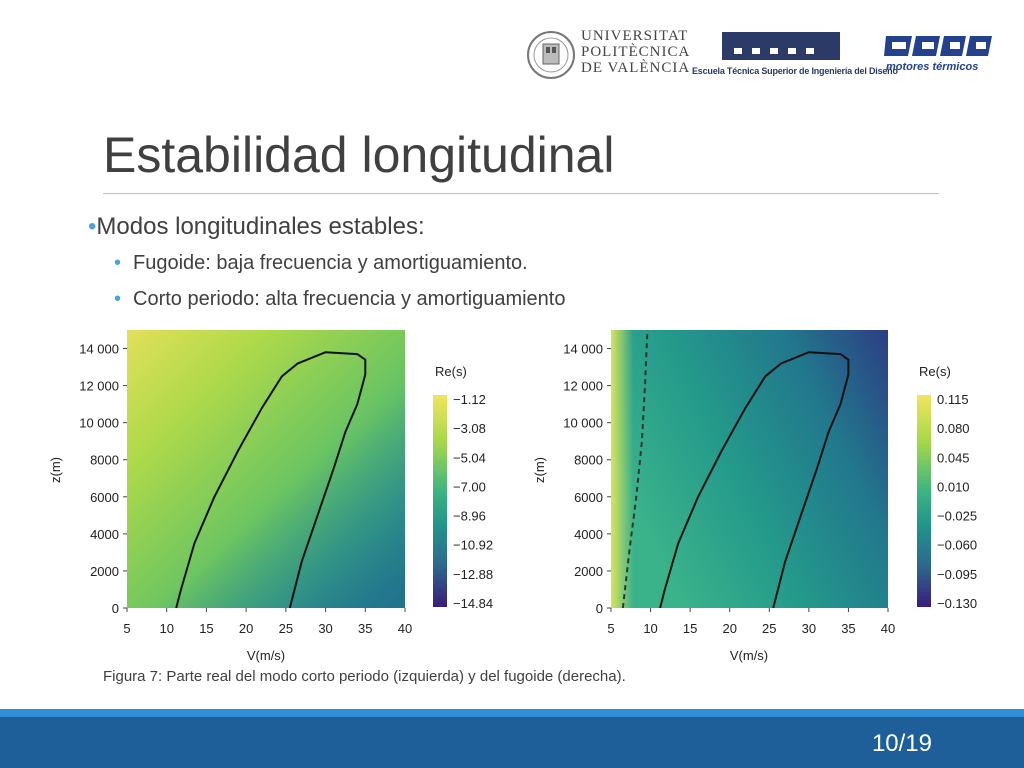 This screenshot has height=768, width=1024. I want to click on dashed-boundary-line, so click(635, 469).